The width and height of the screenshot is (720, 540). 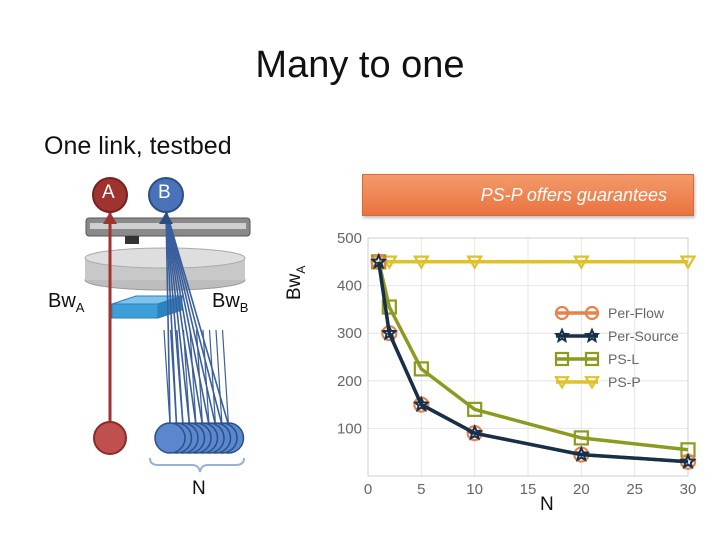 I want to click on legend-entry: PS-L, so click(x=596, y=359).